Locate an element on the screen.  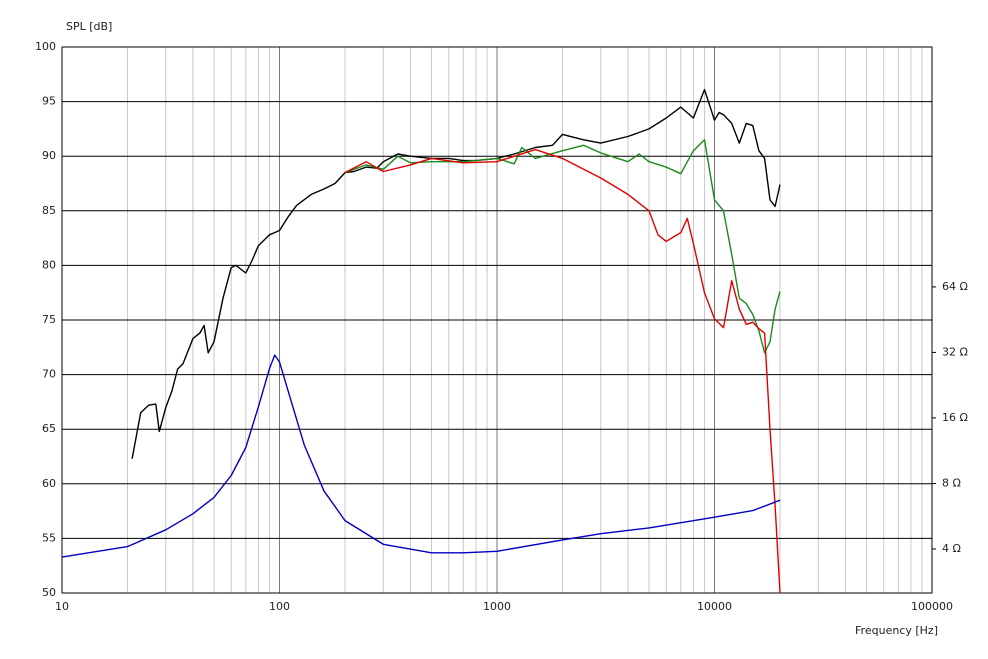
x-tick-label: 10000 is located at coordinates (714, 606).